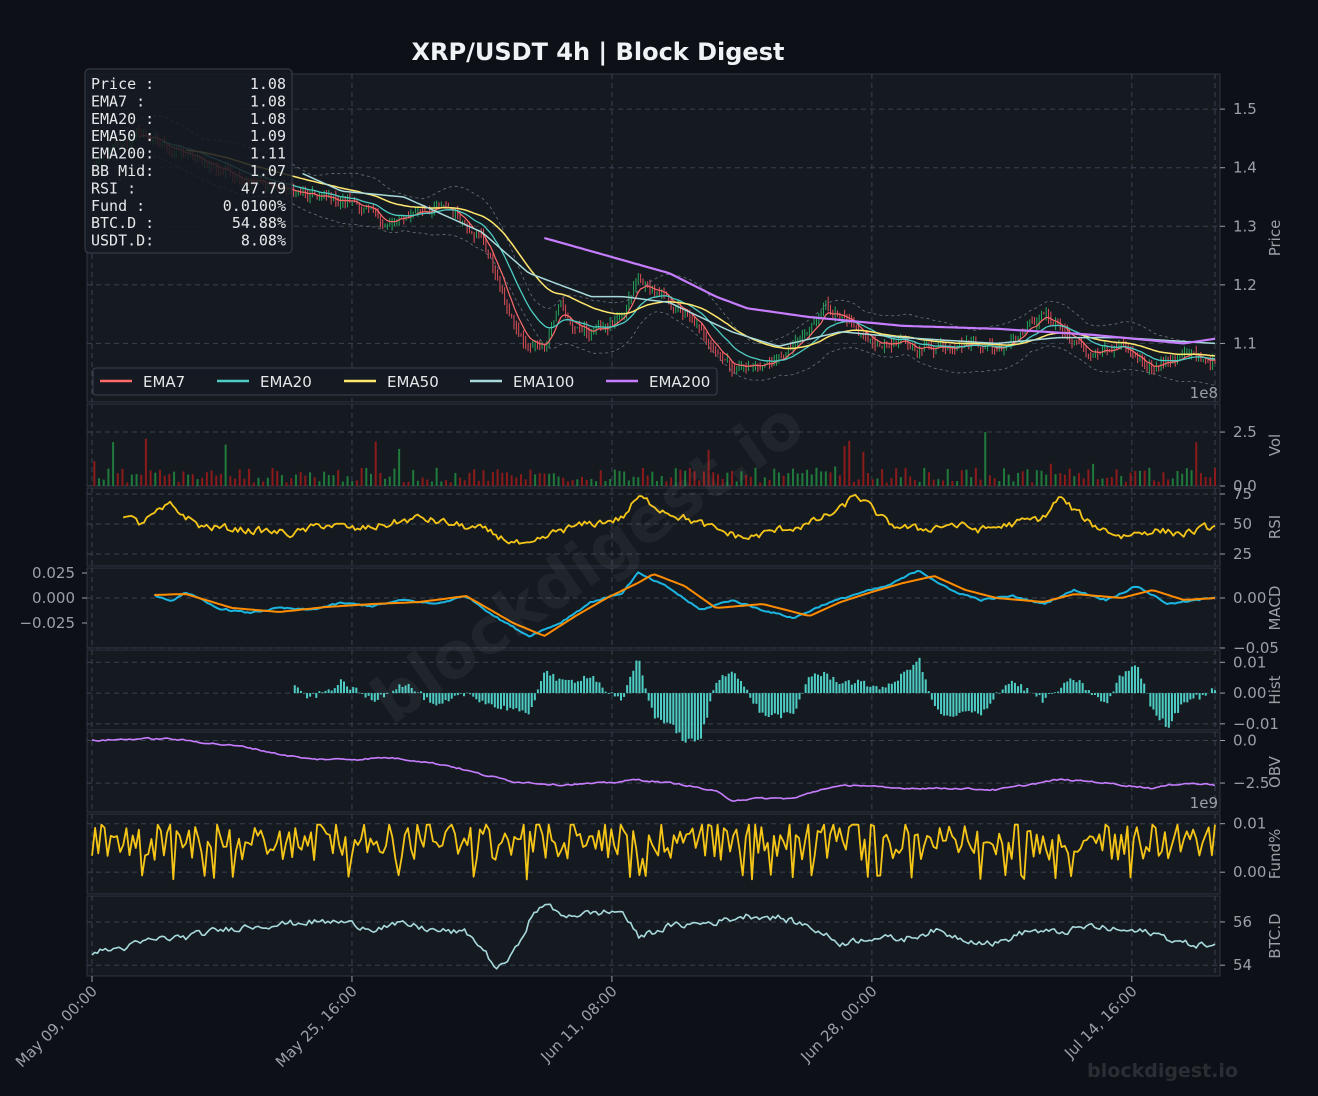  Describe the element at coordinates (685, 605) in the screenshot. I see `signal-line` at that location.